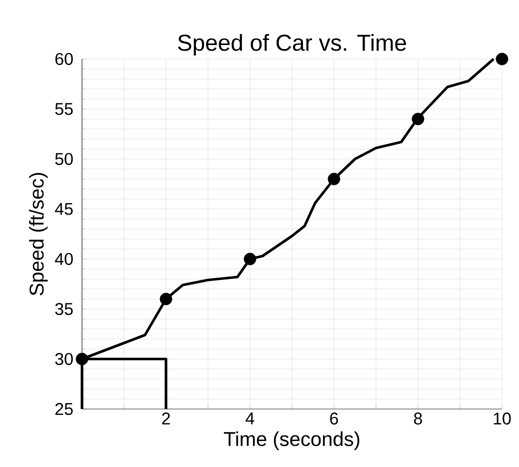  What do you see at coordinates (250, 418) in the screenshot?
I see `x-tick-label: 4` at bounding box center [250, 418].